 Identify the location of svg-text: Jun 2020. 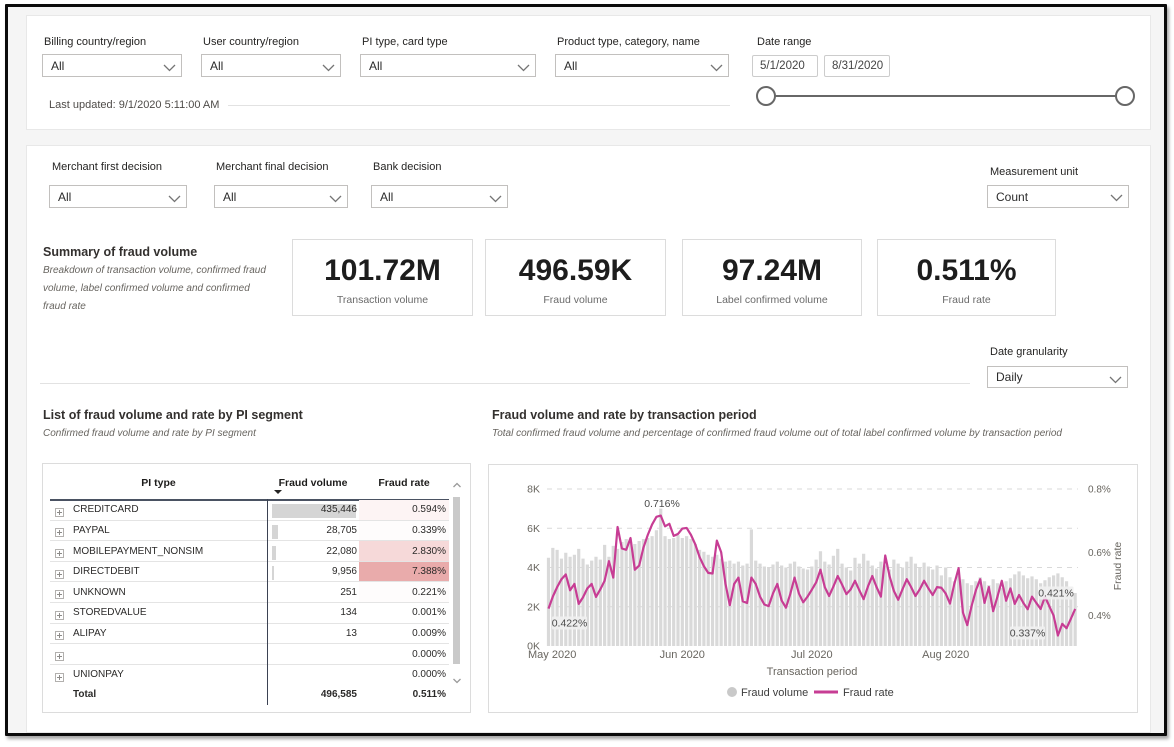
(682, 655).